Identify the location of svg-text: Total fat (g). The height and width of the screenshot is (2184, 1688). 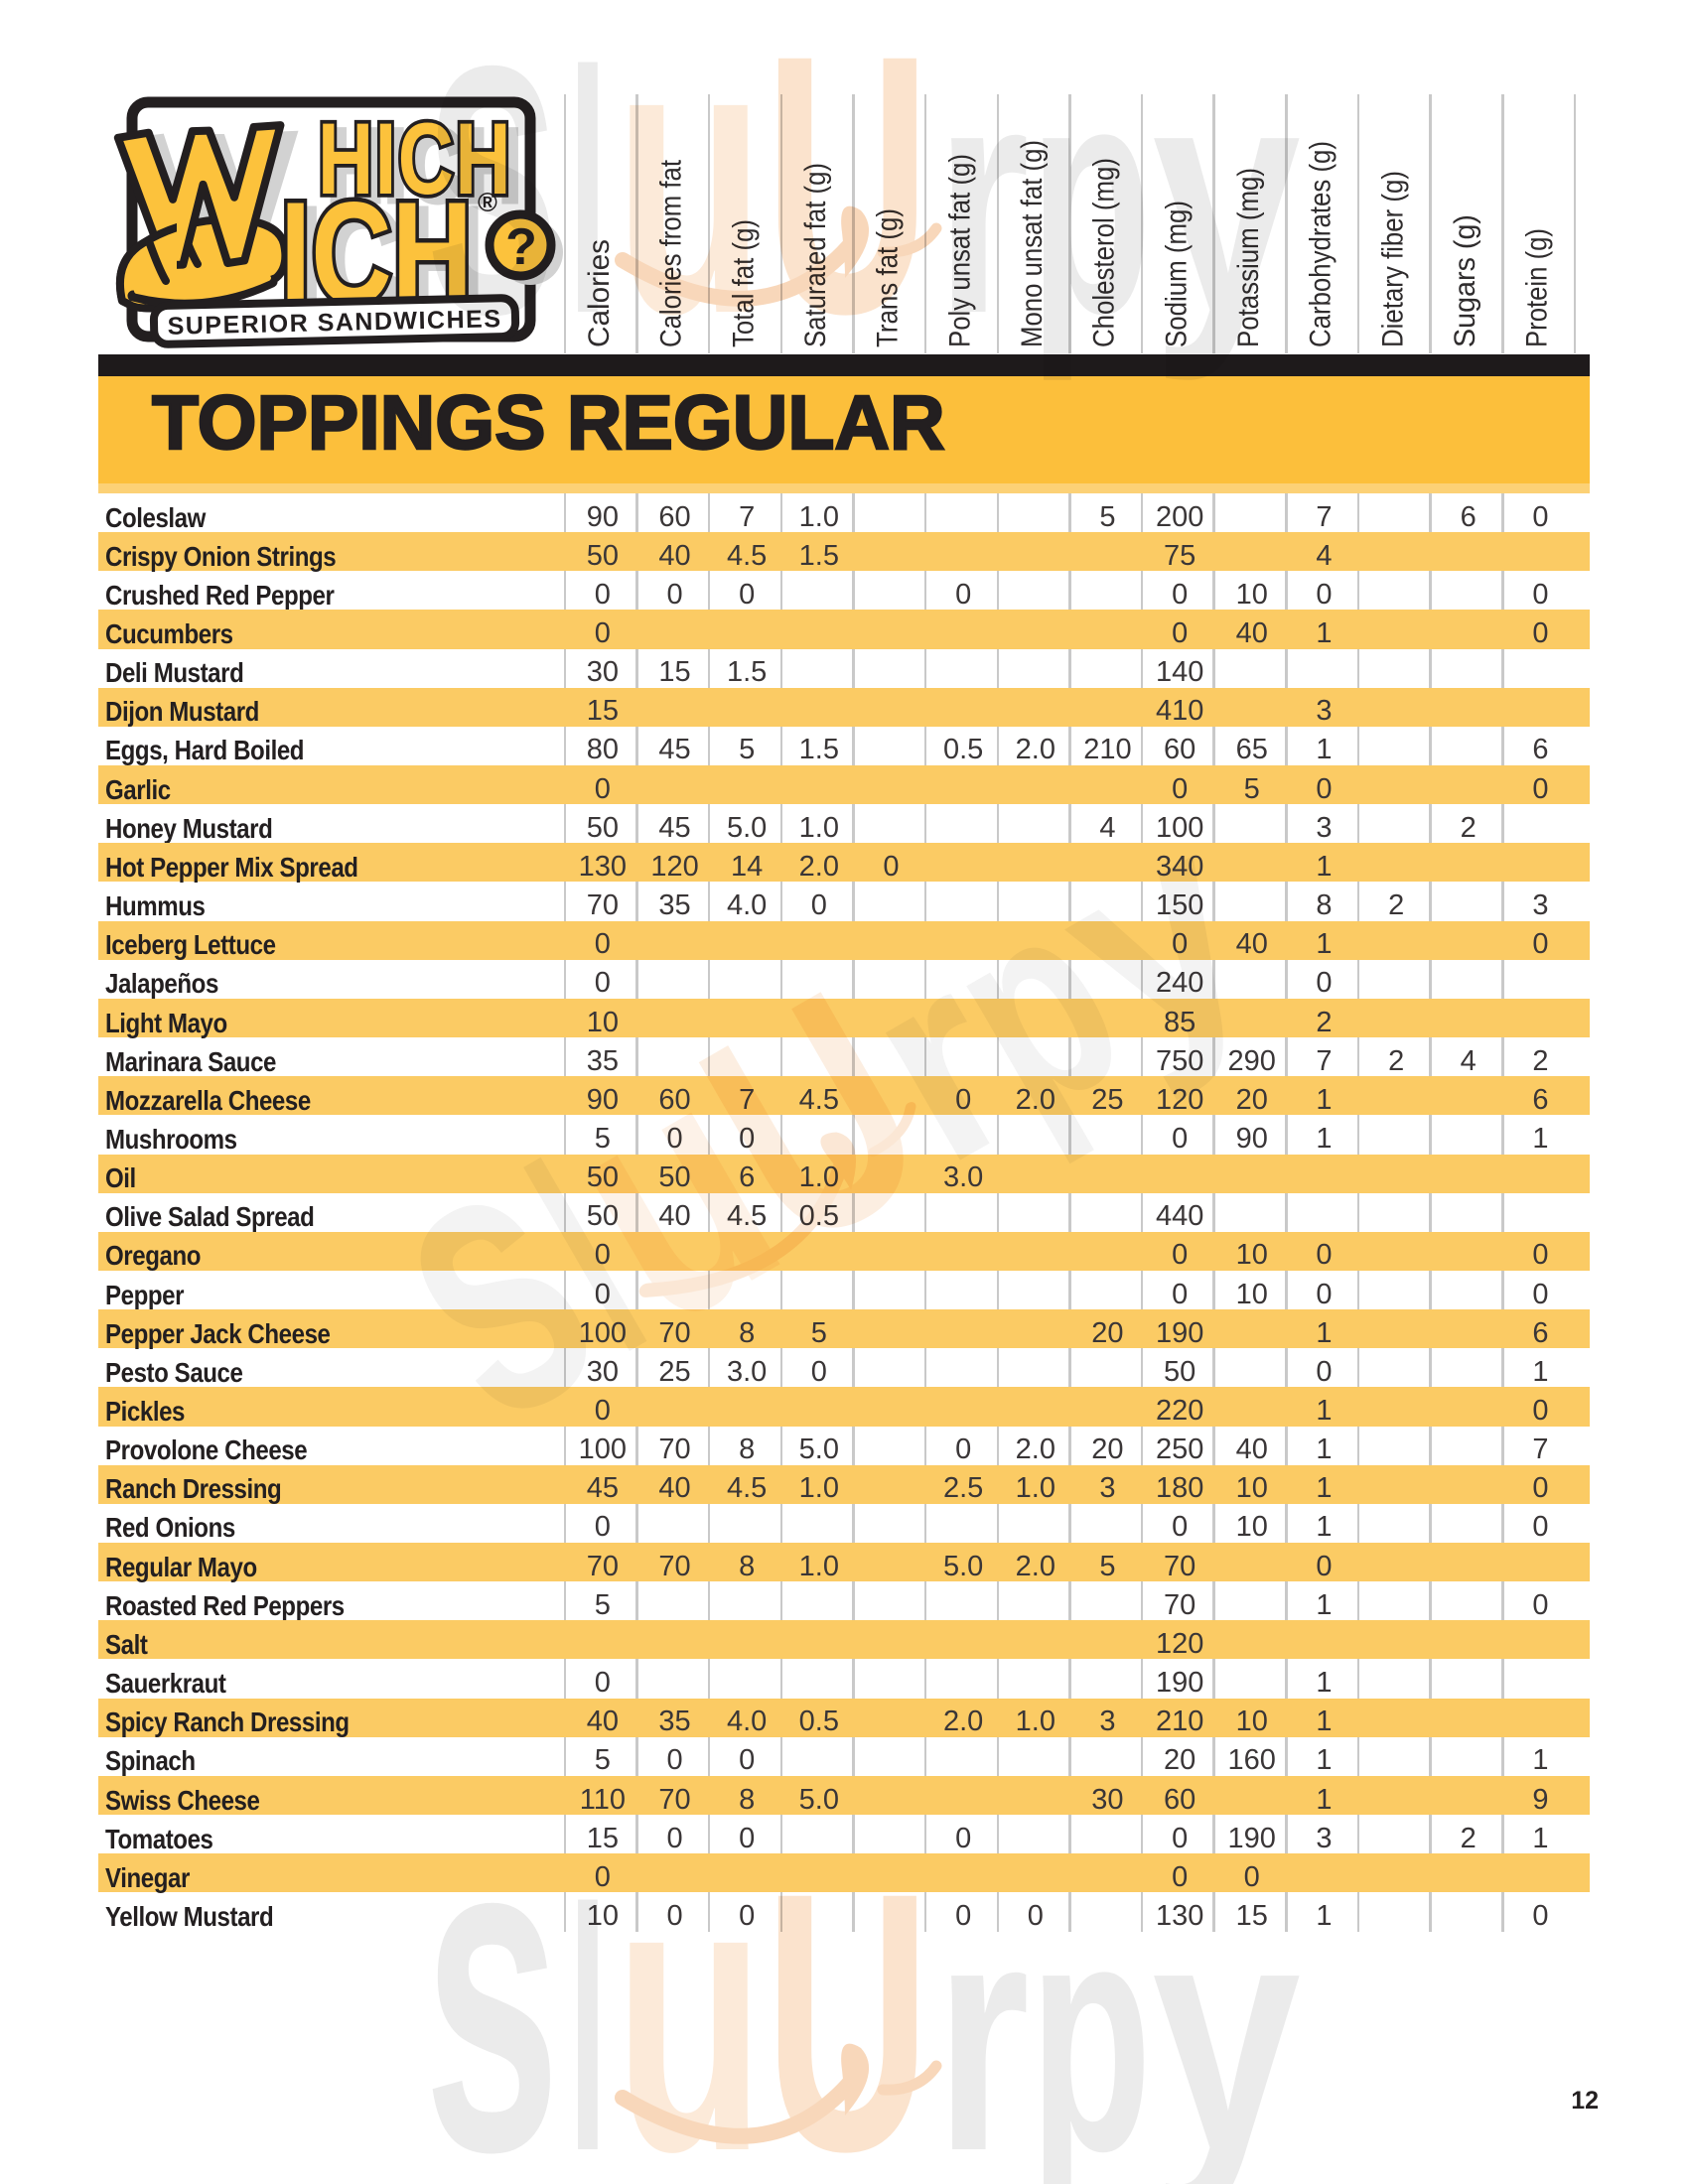
(743, 283).